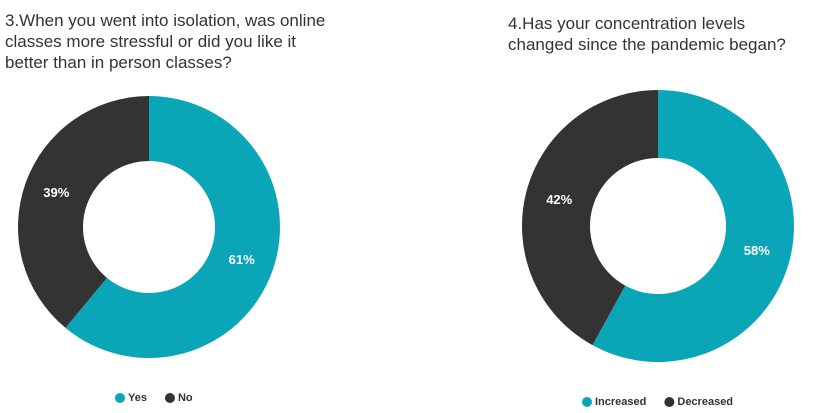 The width and height of the screenshot is (833, 413). What do you see at coordinates (705, 402) in the screenshot?
I see `legend-label: Decreased` at bounding box center [705, 402].